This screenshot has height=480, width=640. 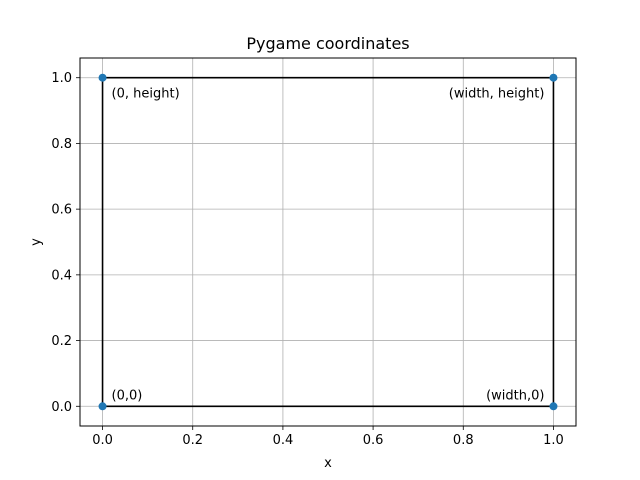 What do you see at coordinates (127, 395) in the screenshot?
I see `point-annotation: (0,0)` at bounding box center [127, 395].